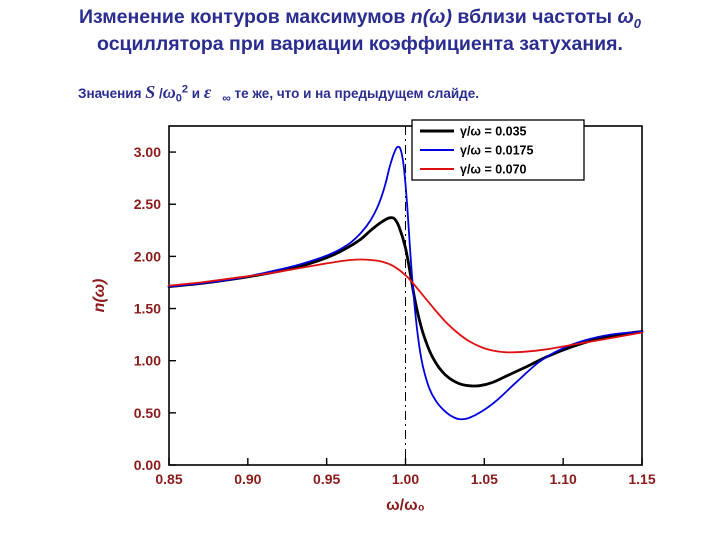 This screenshot has width=720, height=540. I want to click on title-n-omega: n(ω), so click(431, 17).